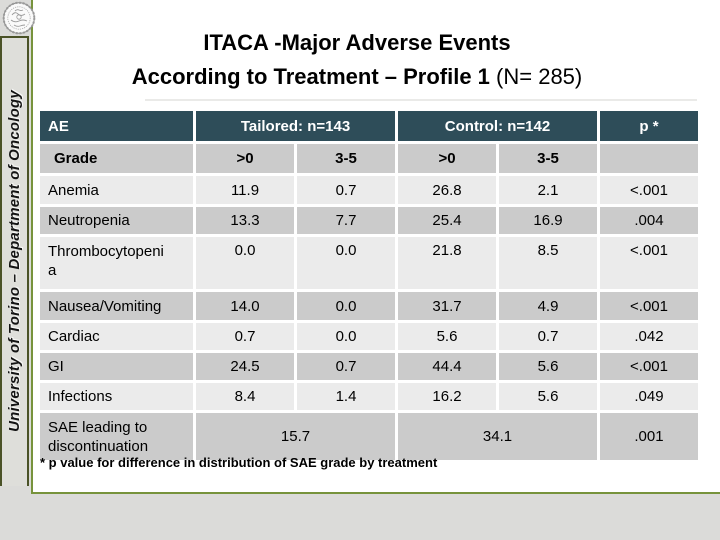  I want to click on title-divider, so click(421, 100).